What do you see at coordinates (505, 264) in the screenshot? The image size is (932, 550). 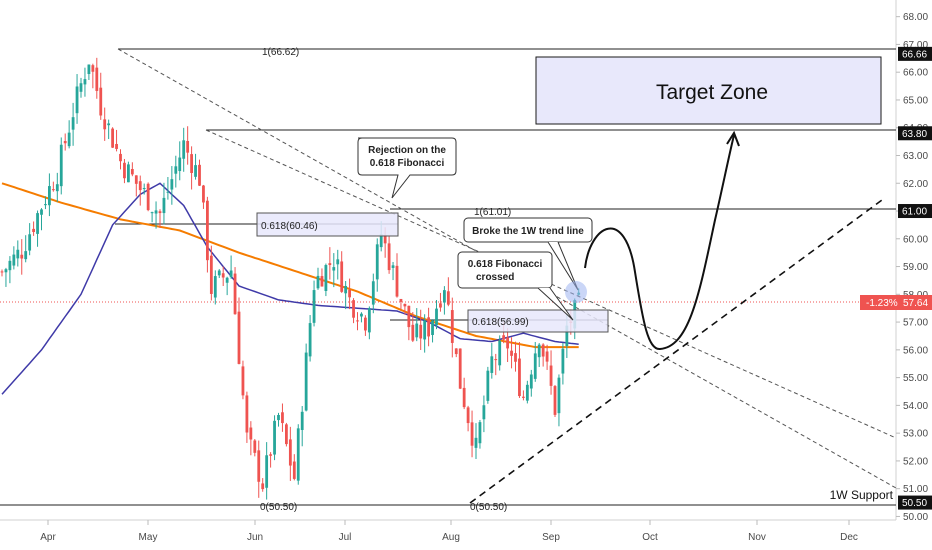 I see `fib-crossed-text-line1: 0.618 Fibonacci` at bounding box center [505, 264].